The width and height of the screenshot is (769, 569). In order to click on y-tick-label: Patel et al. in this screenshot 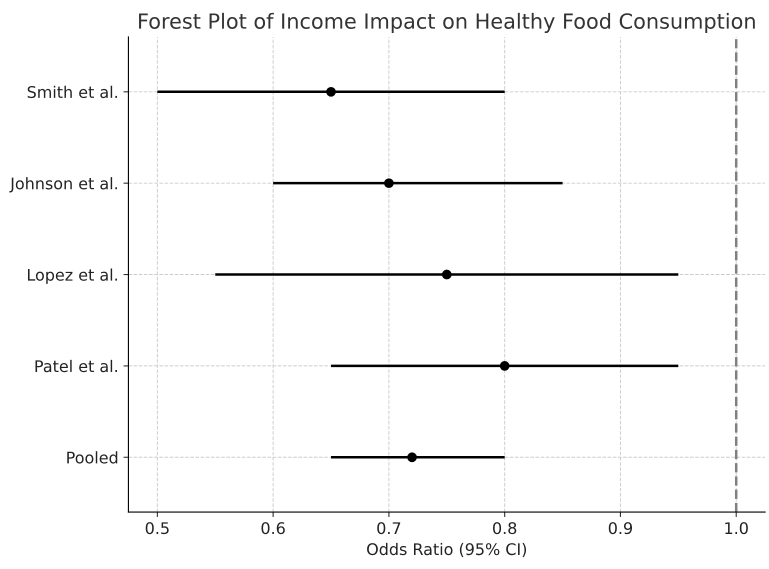, I will do `click(76, 366)`.